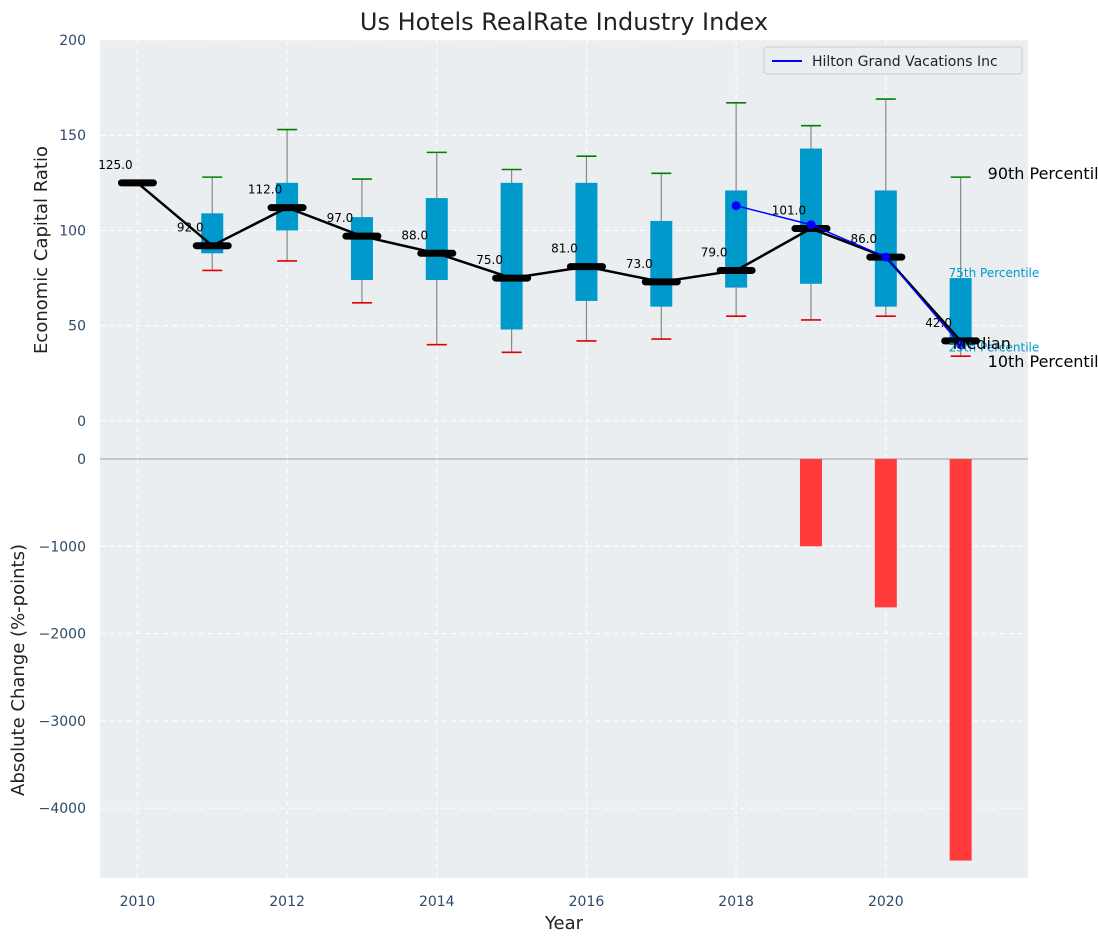 This screenshot has height=946, width=1098. What do you see at coordinates (885, 660) in the screenshot?
I see `bottom-bars` at bounding box center [885, 660].